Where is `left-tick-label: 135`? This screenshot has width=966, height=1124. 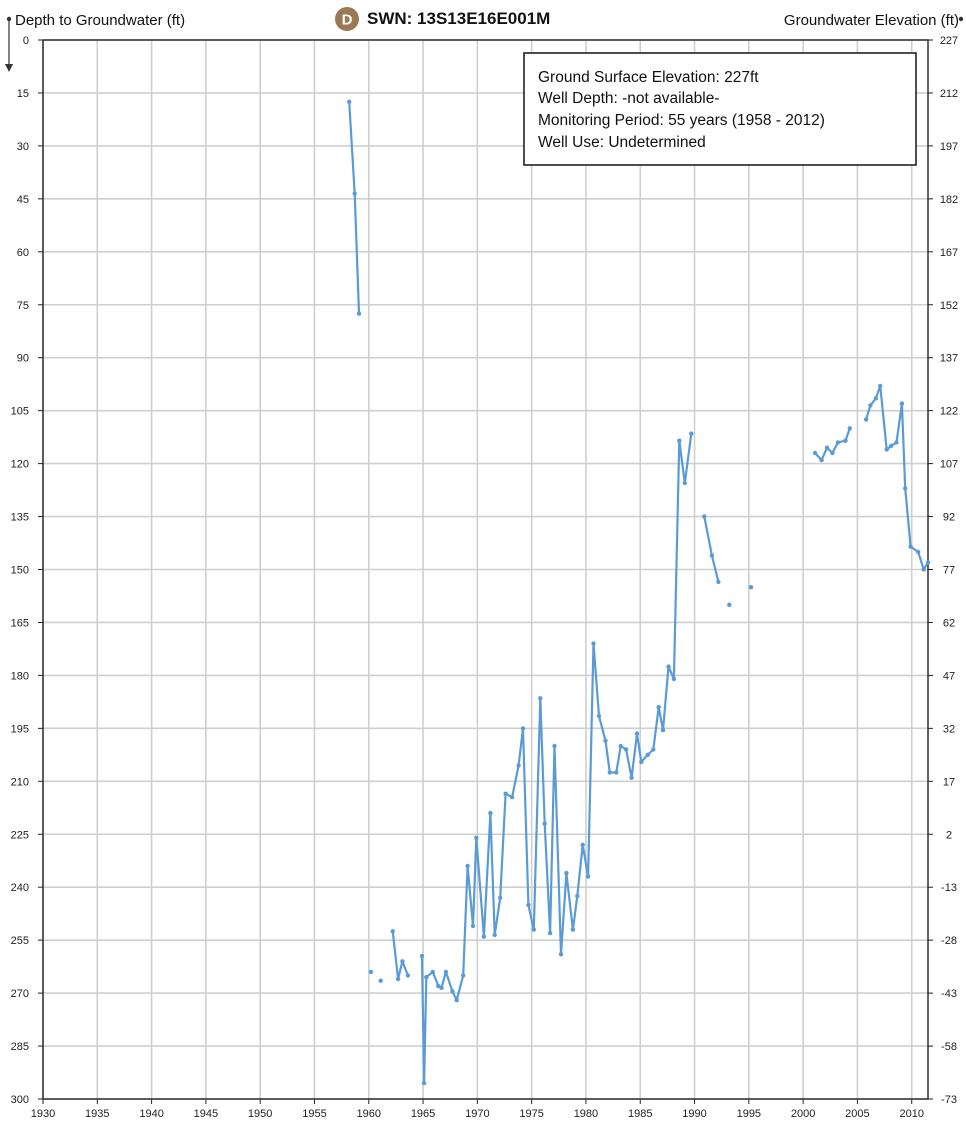 left-tick-label: 135 is located at coordinates (20, 518).